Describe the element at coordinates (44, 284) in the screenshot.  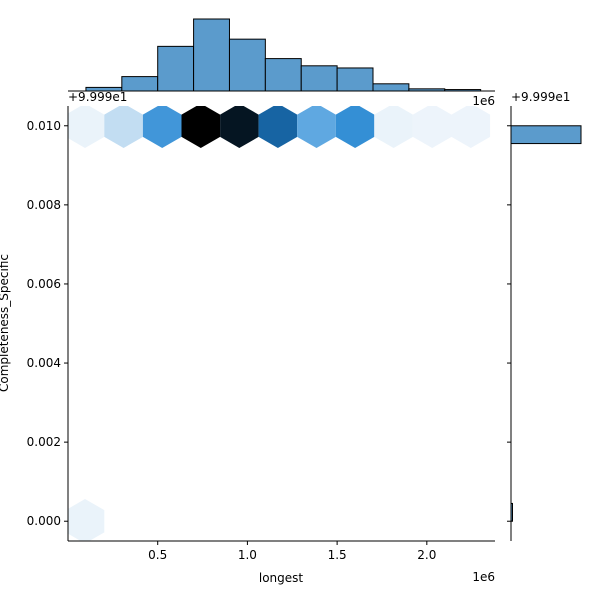
I see `y-tick-label: 0.006` at that location.